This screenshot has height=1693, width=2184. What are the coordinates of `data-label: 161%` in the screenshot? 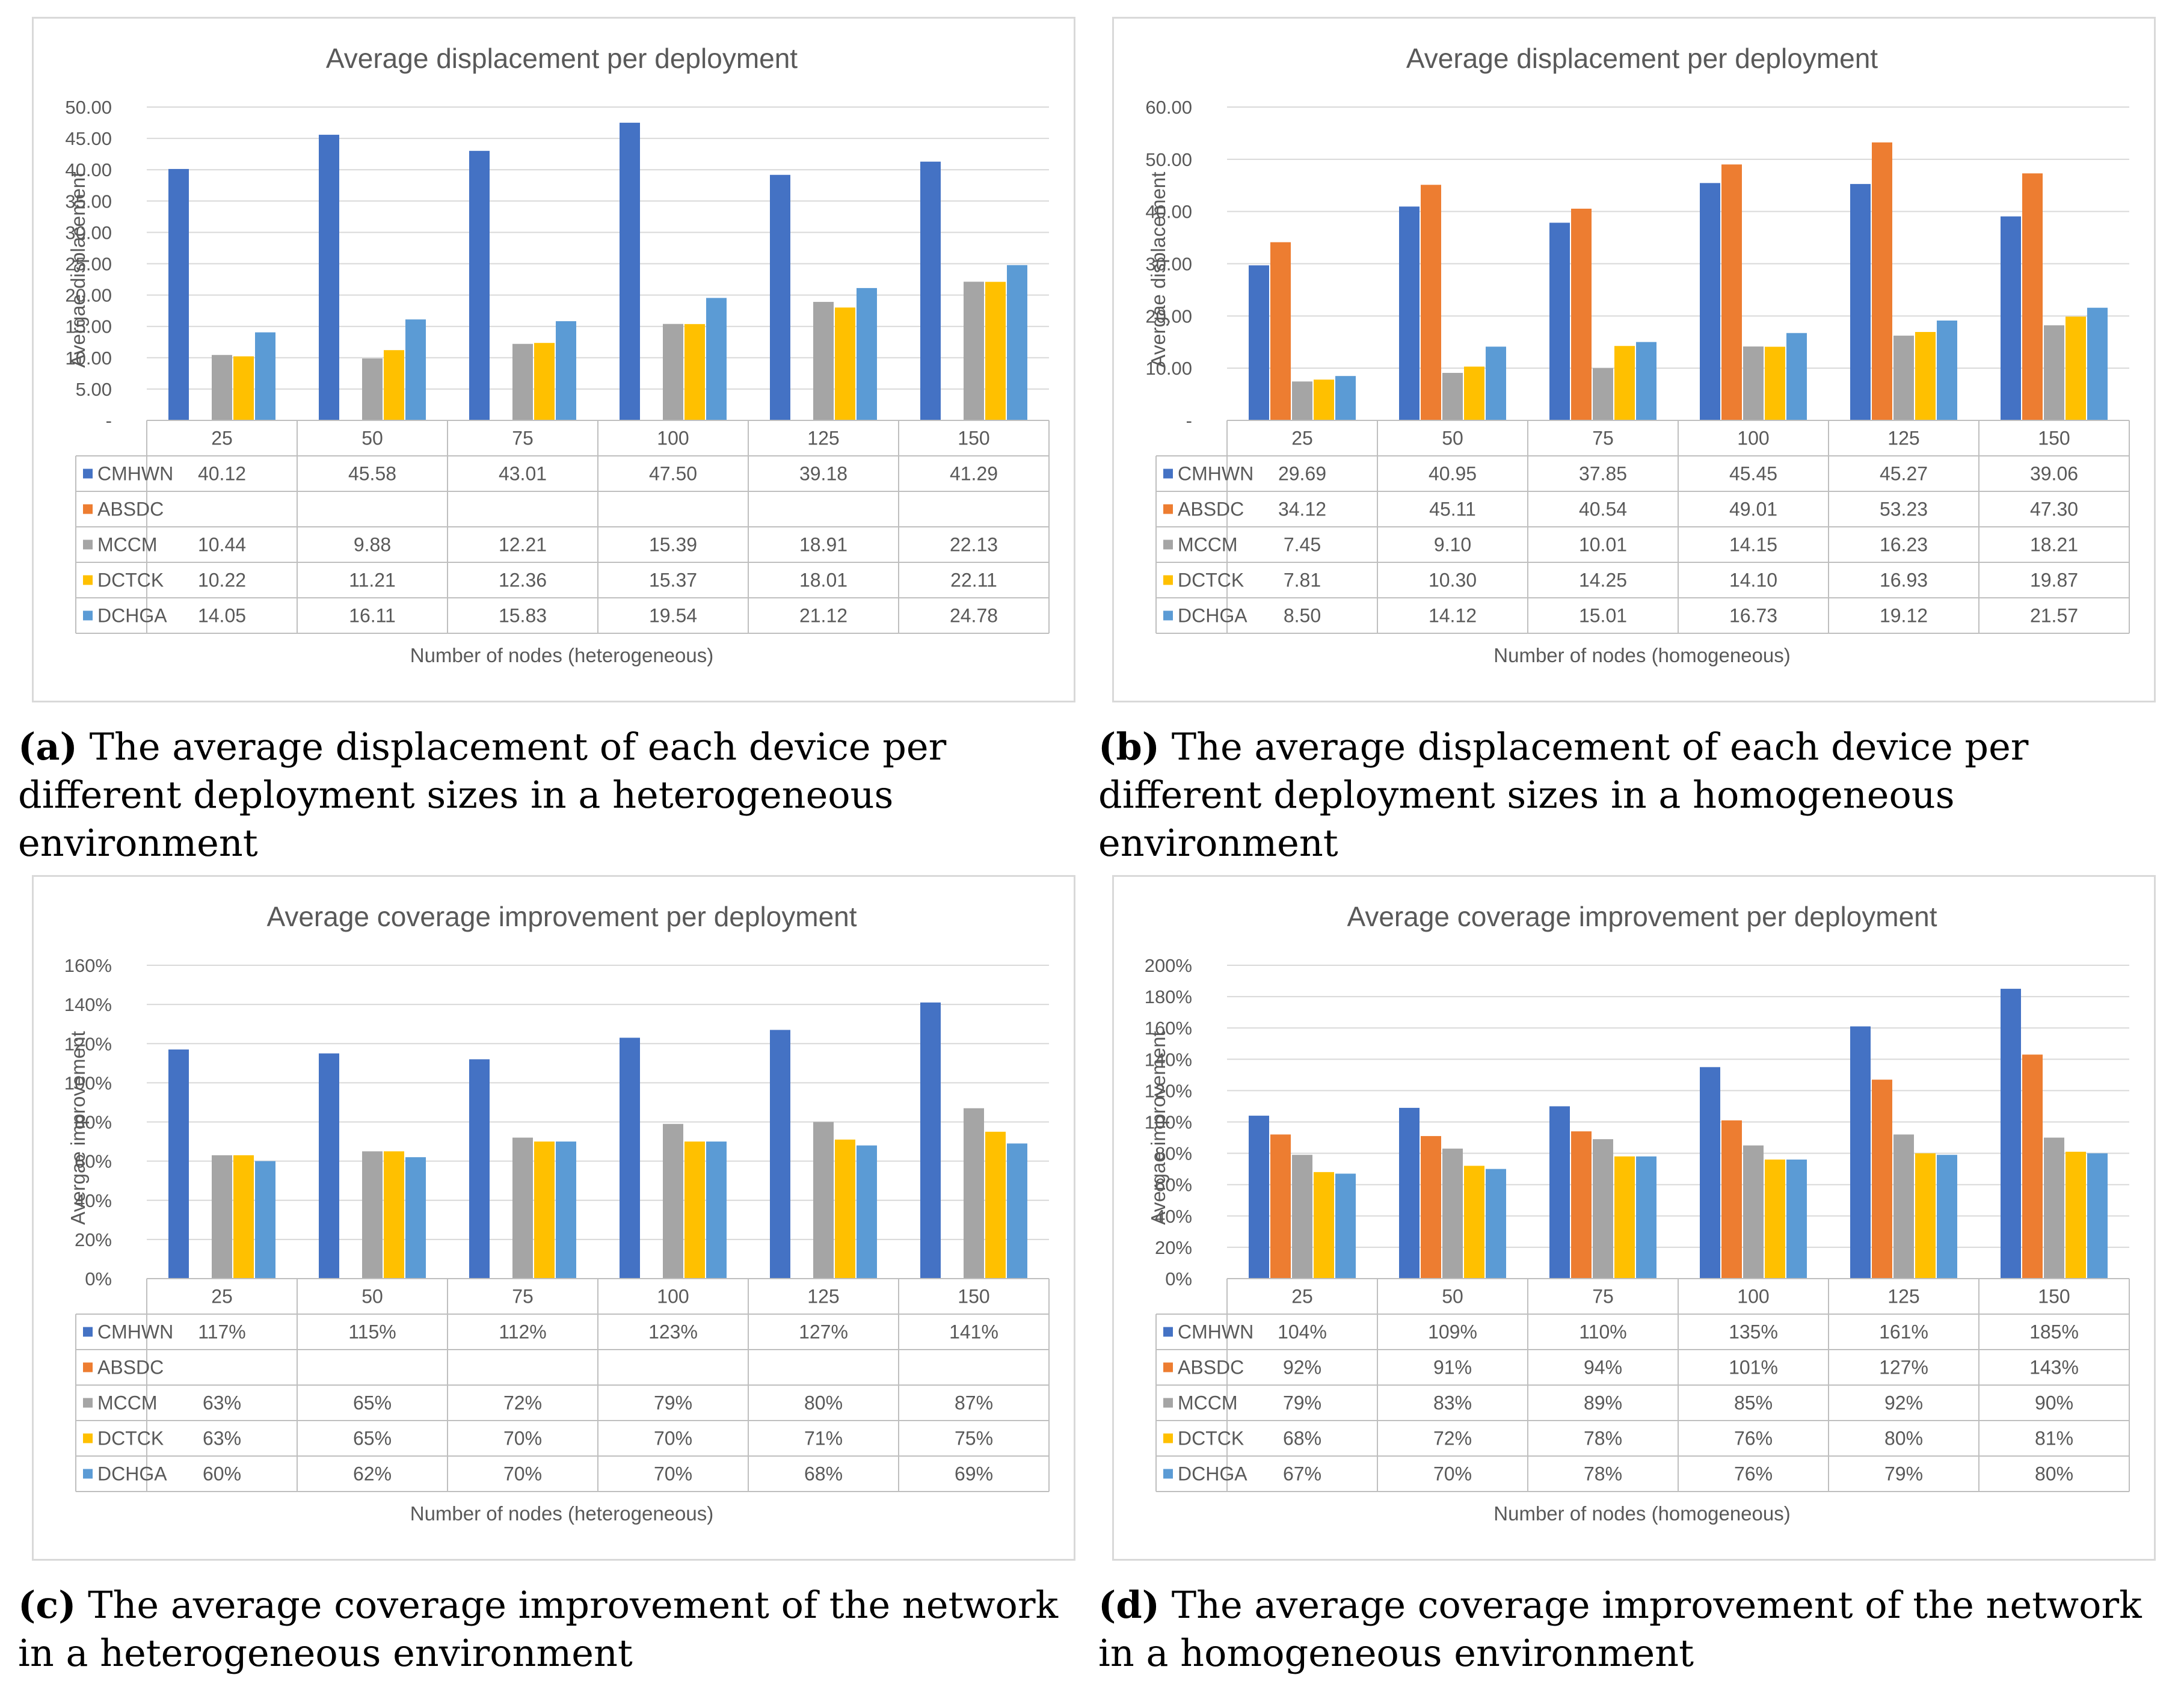 It's located at (1903, 1332).